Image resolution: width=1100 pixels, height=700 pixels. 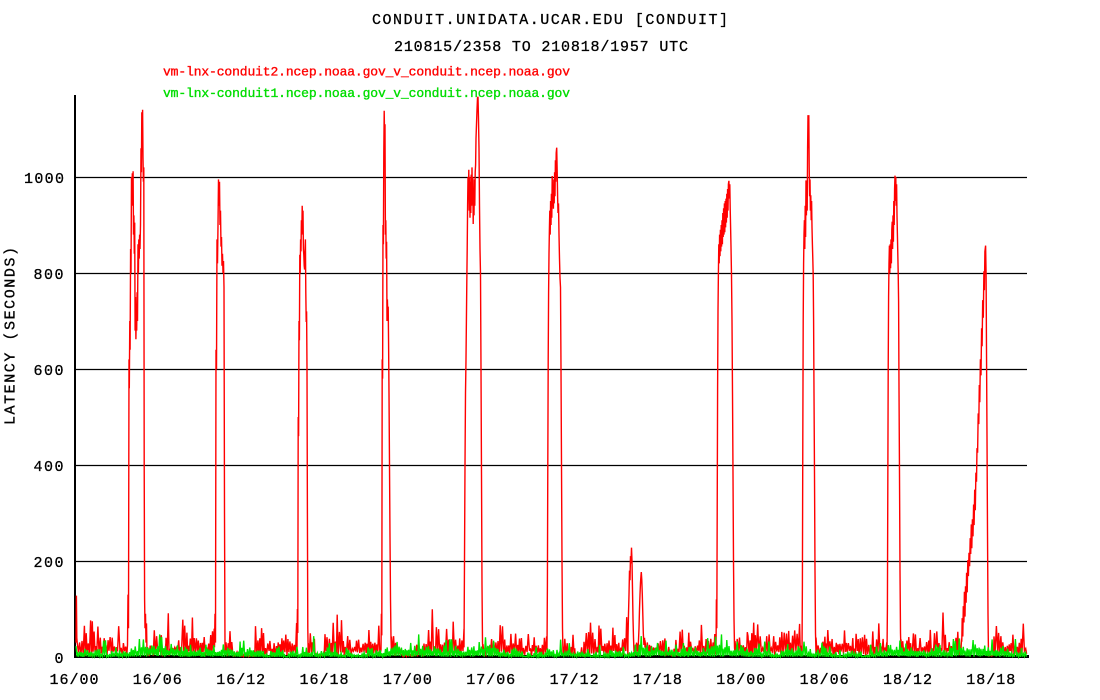 What do you see at coordinates (11, 336) in the screenshot?
I see `svg-text: LATENCY (SECONDS)` at bounding box center [11, 336].